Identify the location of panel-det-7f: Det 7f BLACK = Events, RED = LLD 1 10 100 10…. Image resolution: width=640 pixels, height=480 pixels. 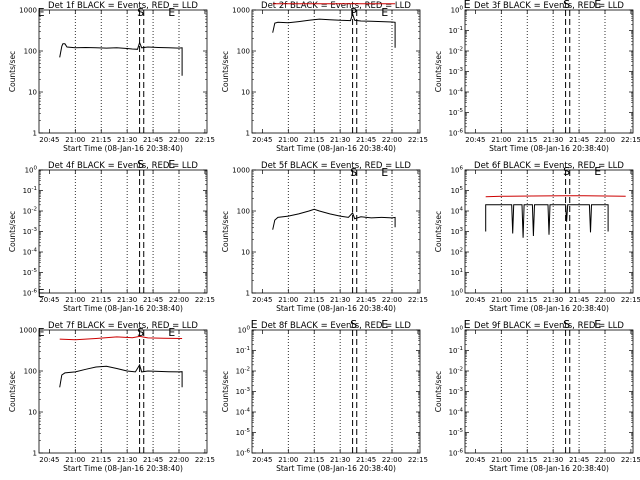
(111, 397).